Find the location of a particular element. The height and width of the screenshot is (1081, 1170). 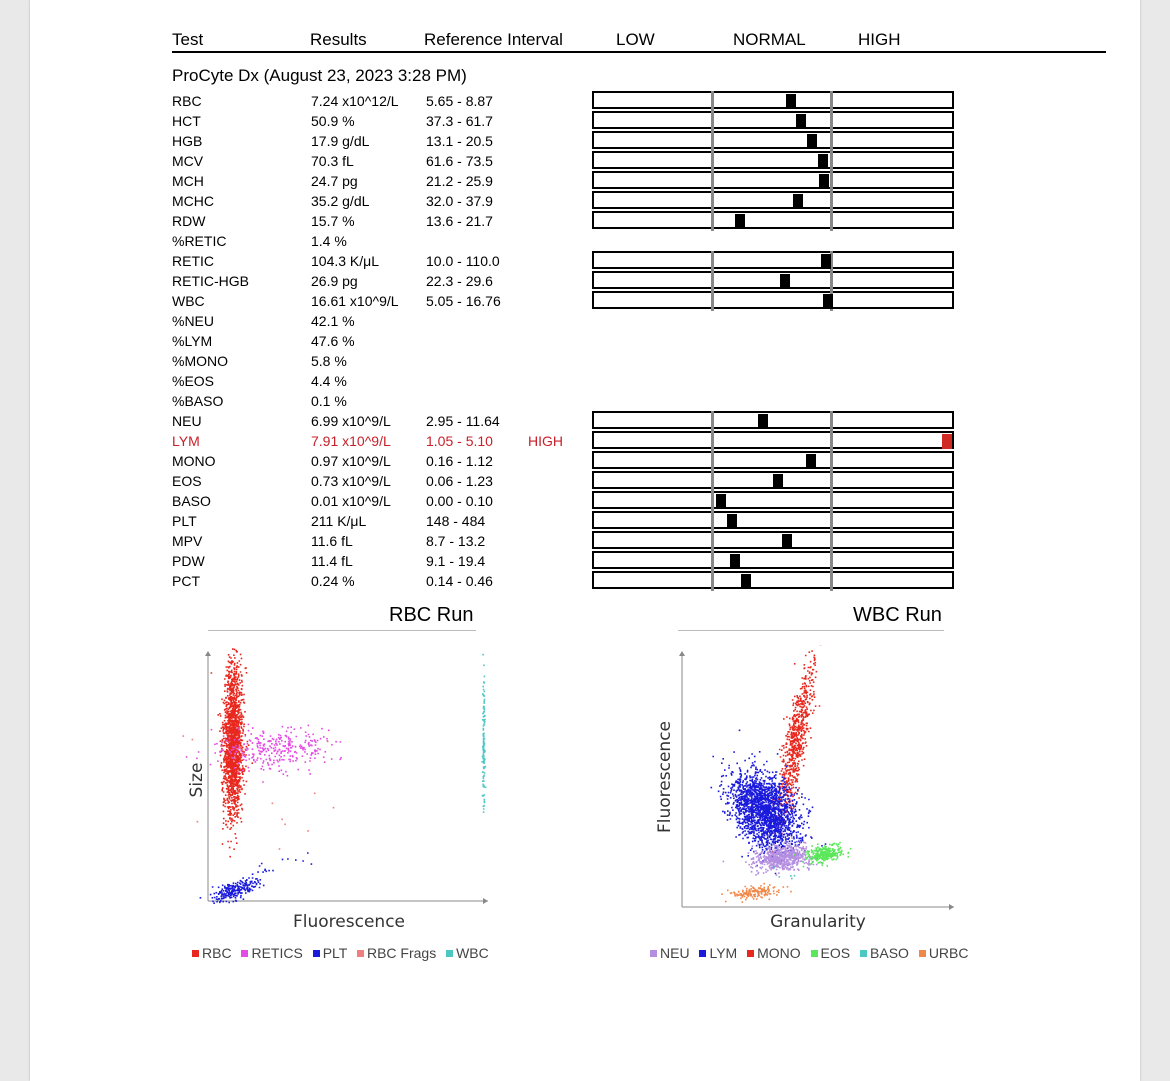

result-value: 4.4 % is located at coordinates (329, 381).